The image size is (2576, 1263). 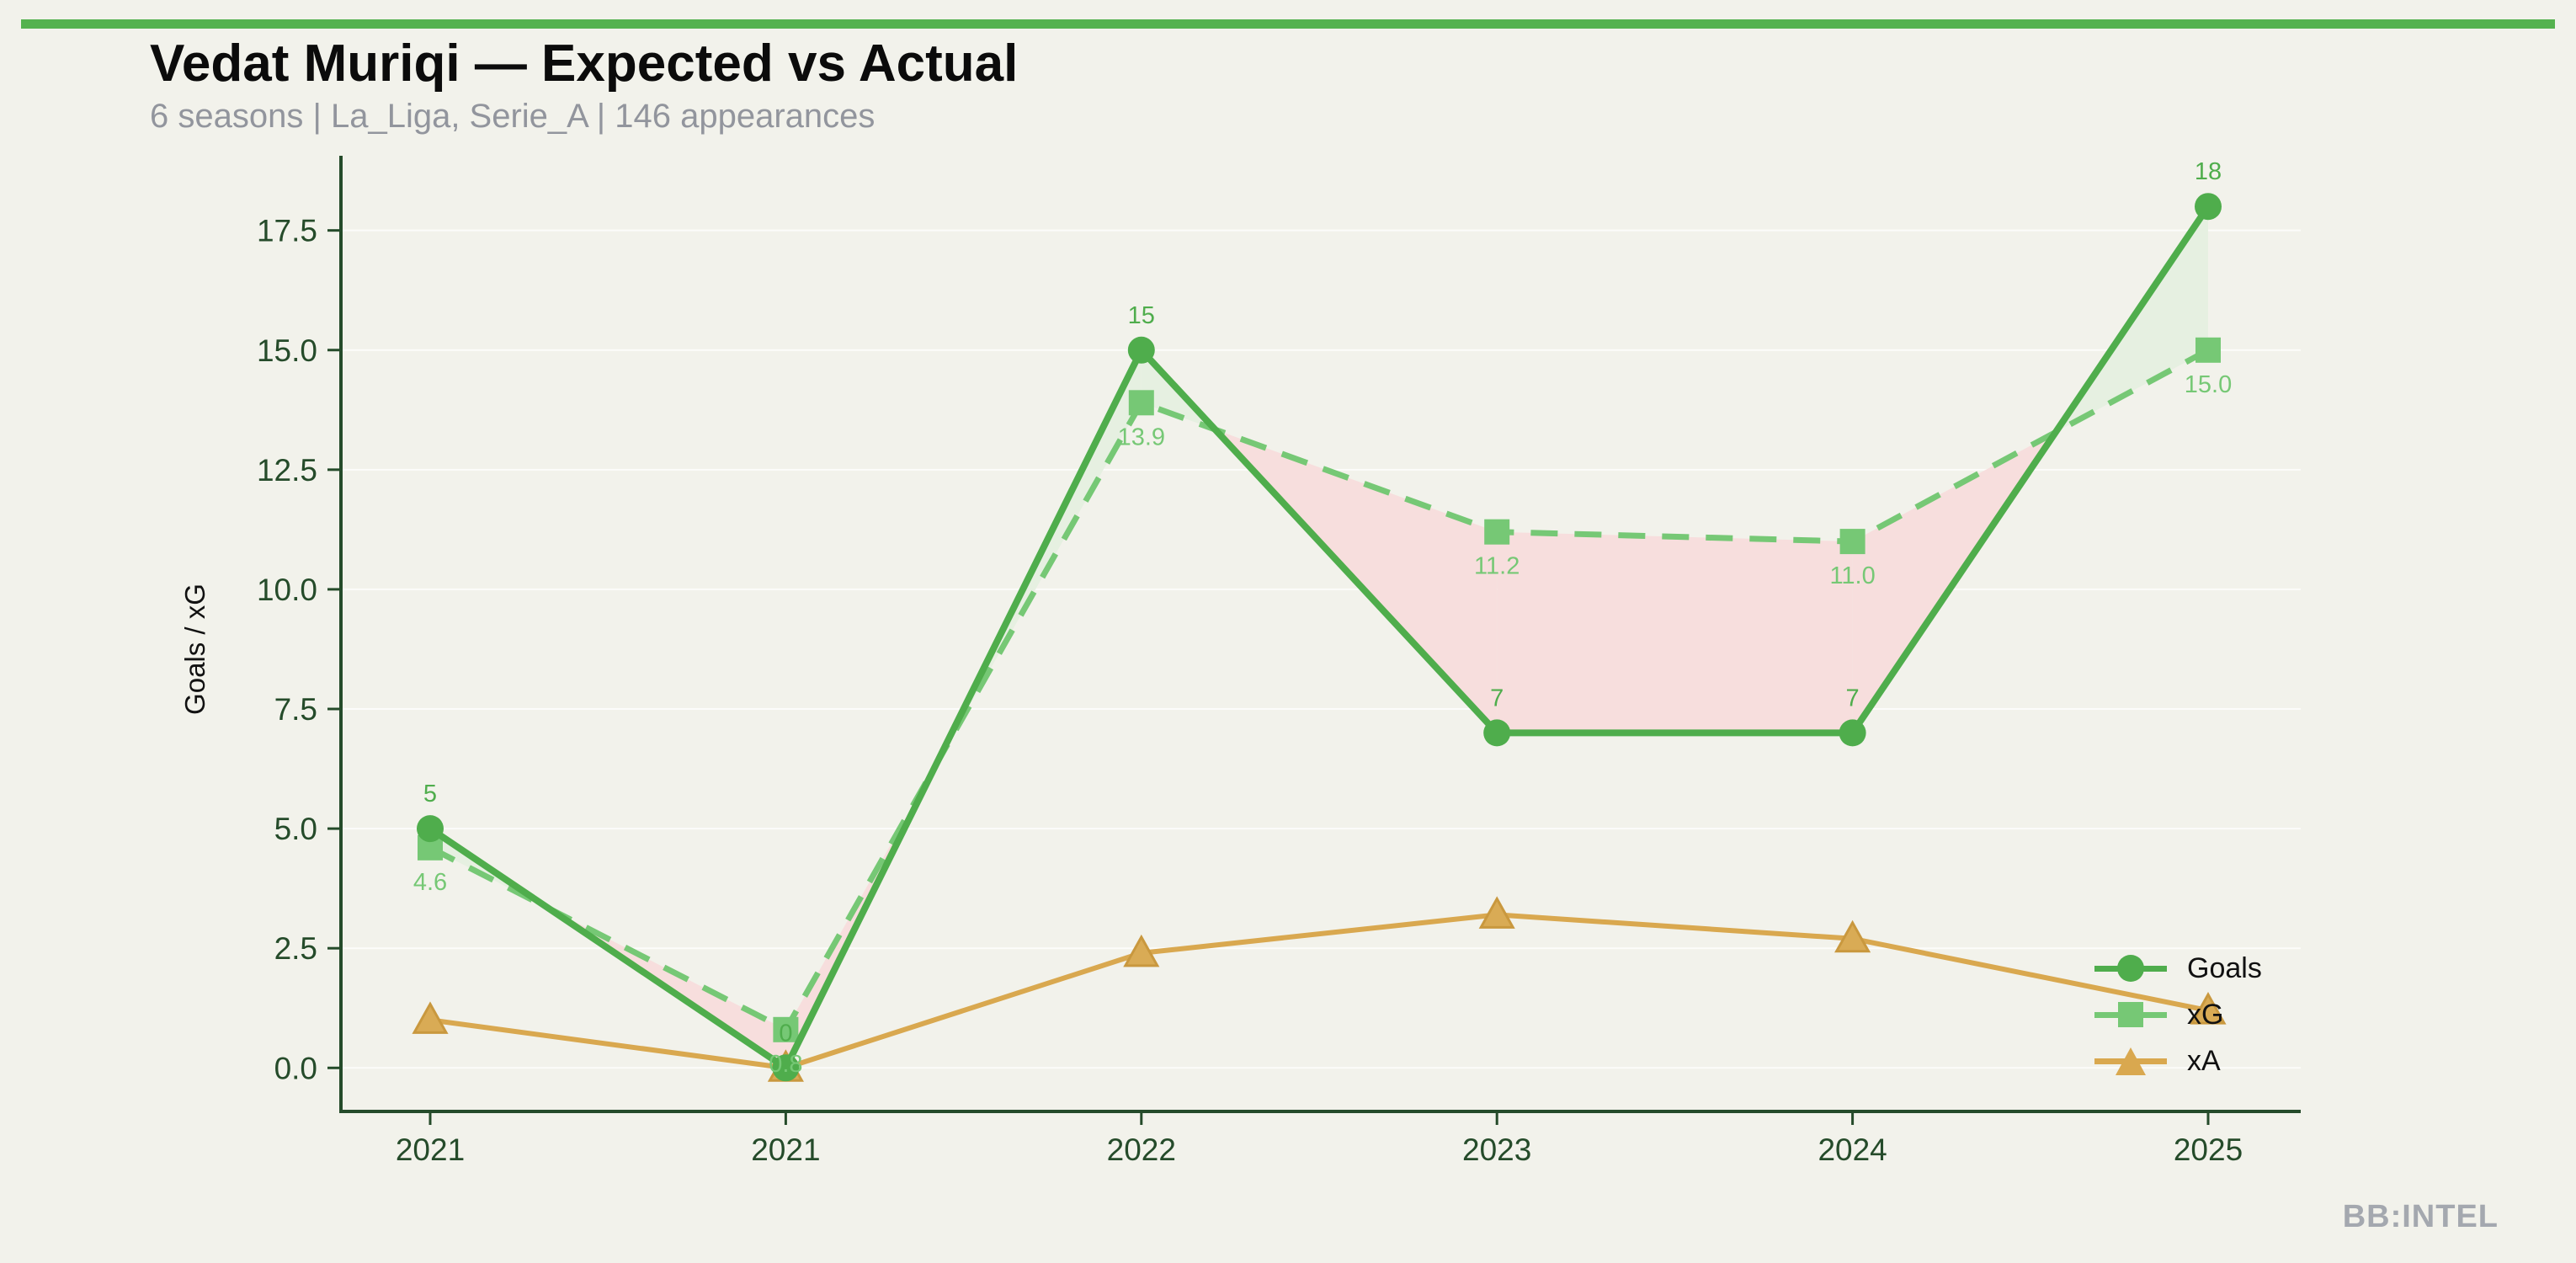 I want to click on xg-value-label: 4.6, so click(x=430, y=882).